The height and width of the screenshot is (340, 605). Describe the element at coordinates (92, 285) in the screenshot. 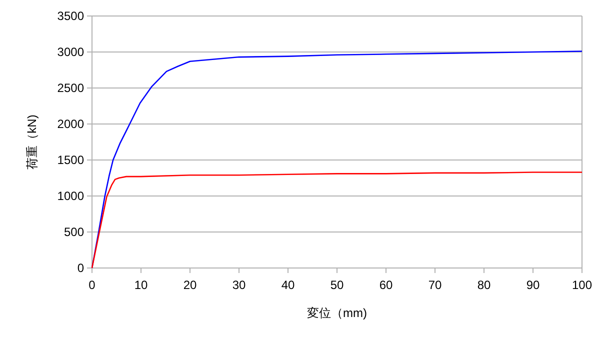

I see `x-tick-label: 0` at that location.